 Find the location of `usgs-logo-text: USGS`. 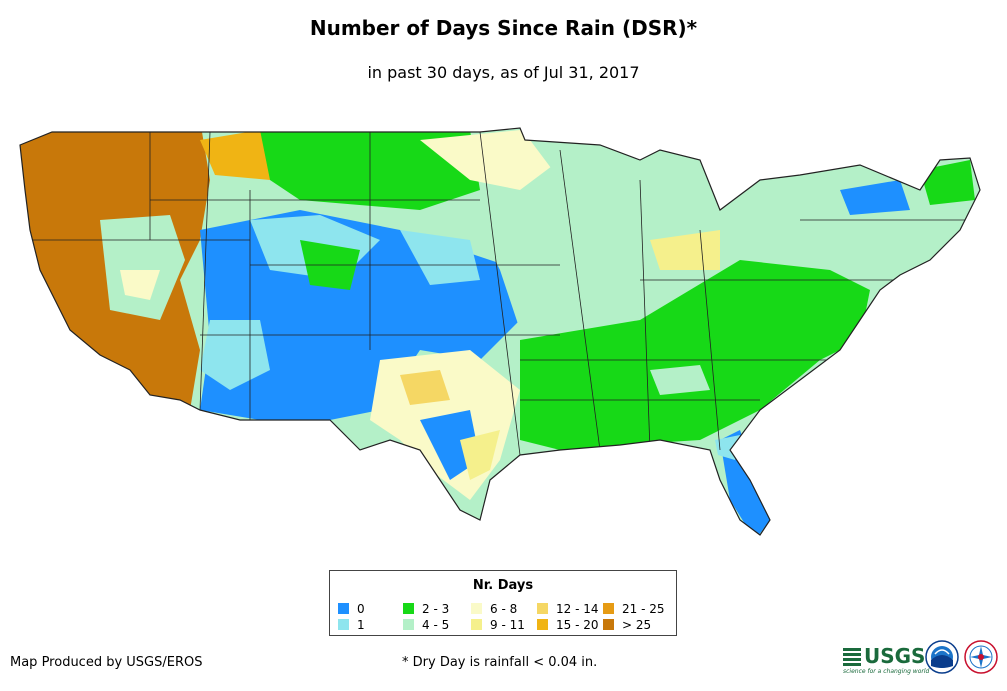

usgs-logo-text: USGS is located at coordinates (895, 656).